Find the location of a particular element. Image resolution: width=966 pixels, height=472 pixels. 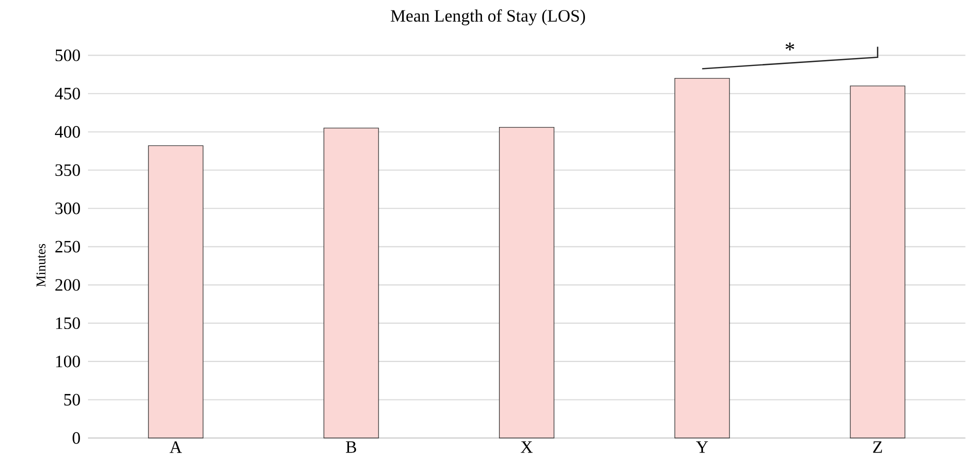

y-tick-label: 350 is located at coordinates (67, 170).